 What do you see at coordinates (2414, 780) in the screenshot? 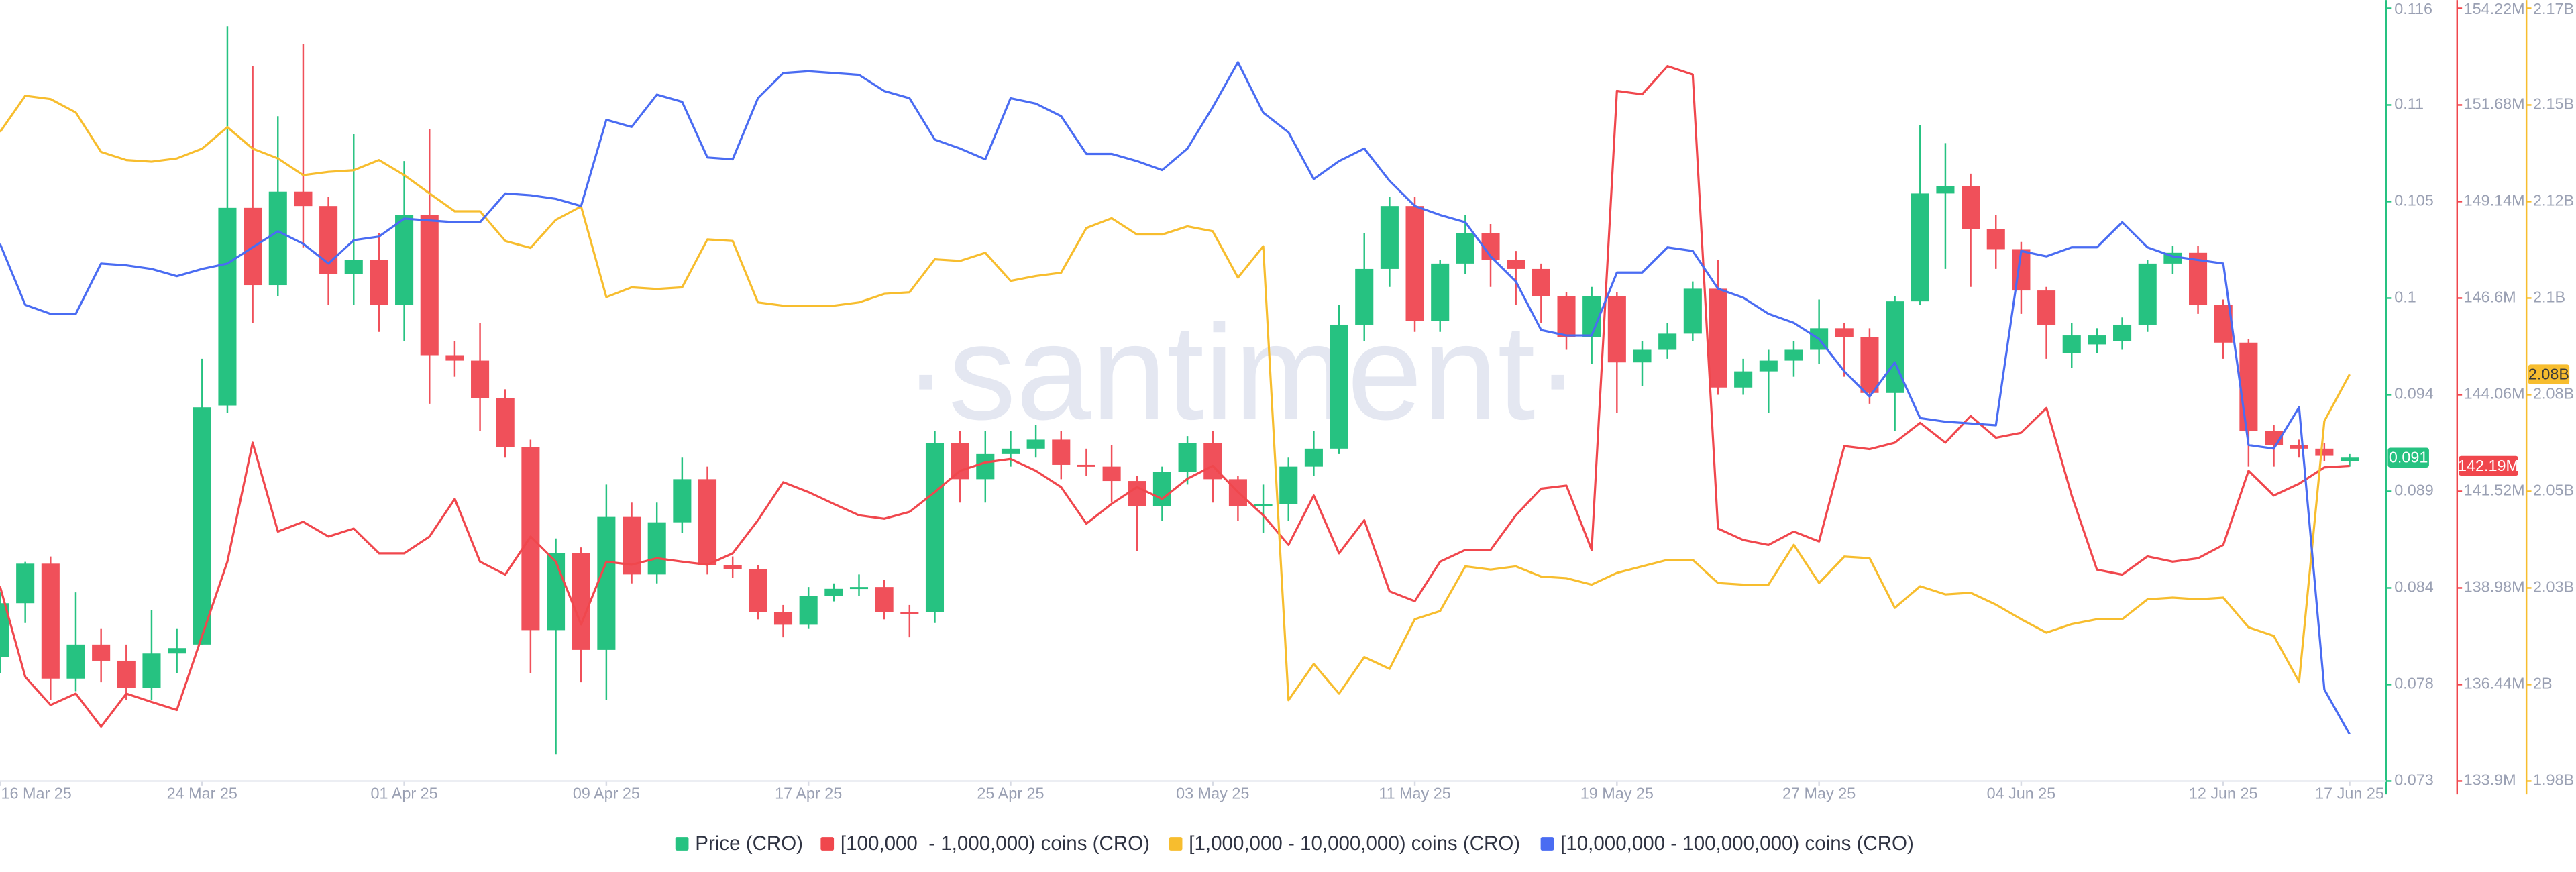
I see `y-tick-label: 0.073` at bounding box center [2414, 780].